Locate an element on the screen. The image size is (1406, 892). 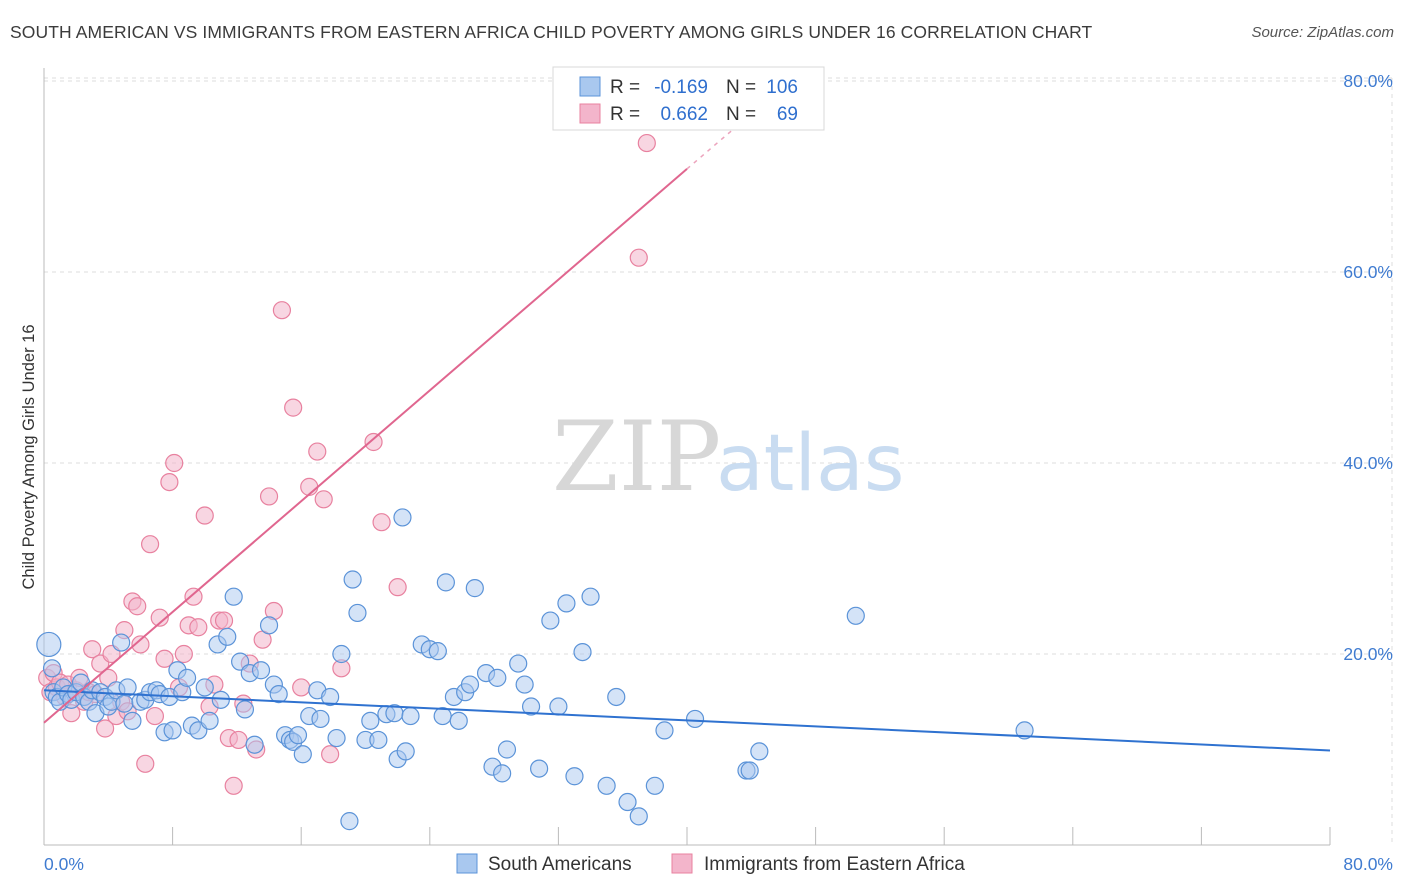
y-tick-label: 40.0% is located at coordinates (1368, 463).